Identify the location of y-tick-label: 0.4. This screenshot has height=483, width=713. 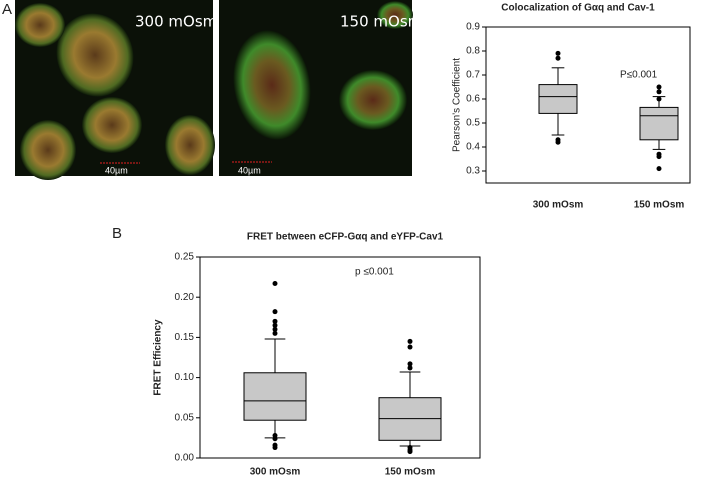
(473, 147).